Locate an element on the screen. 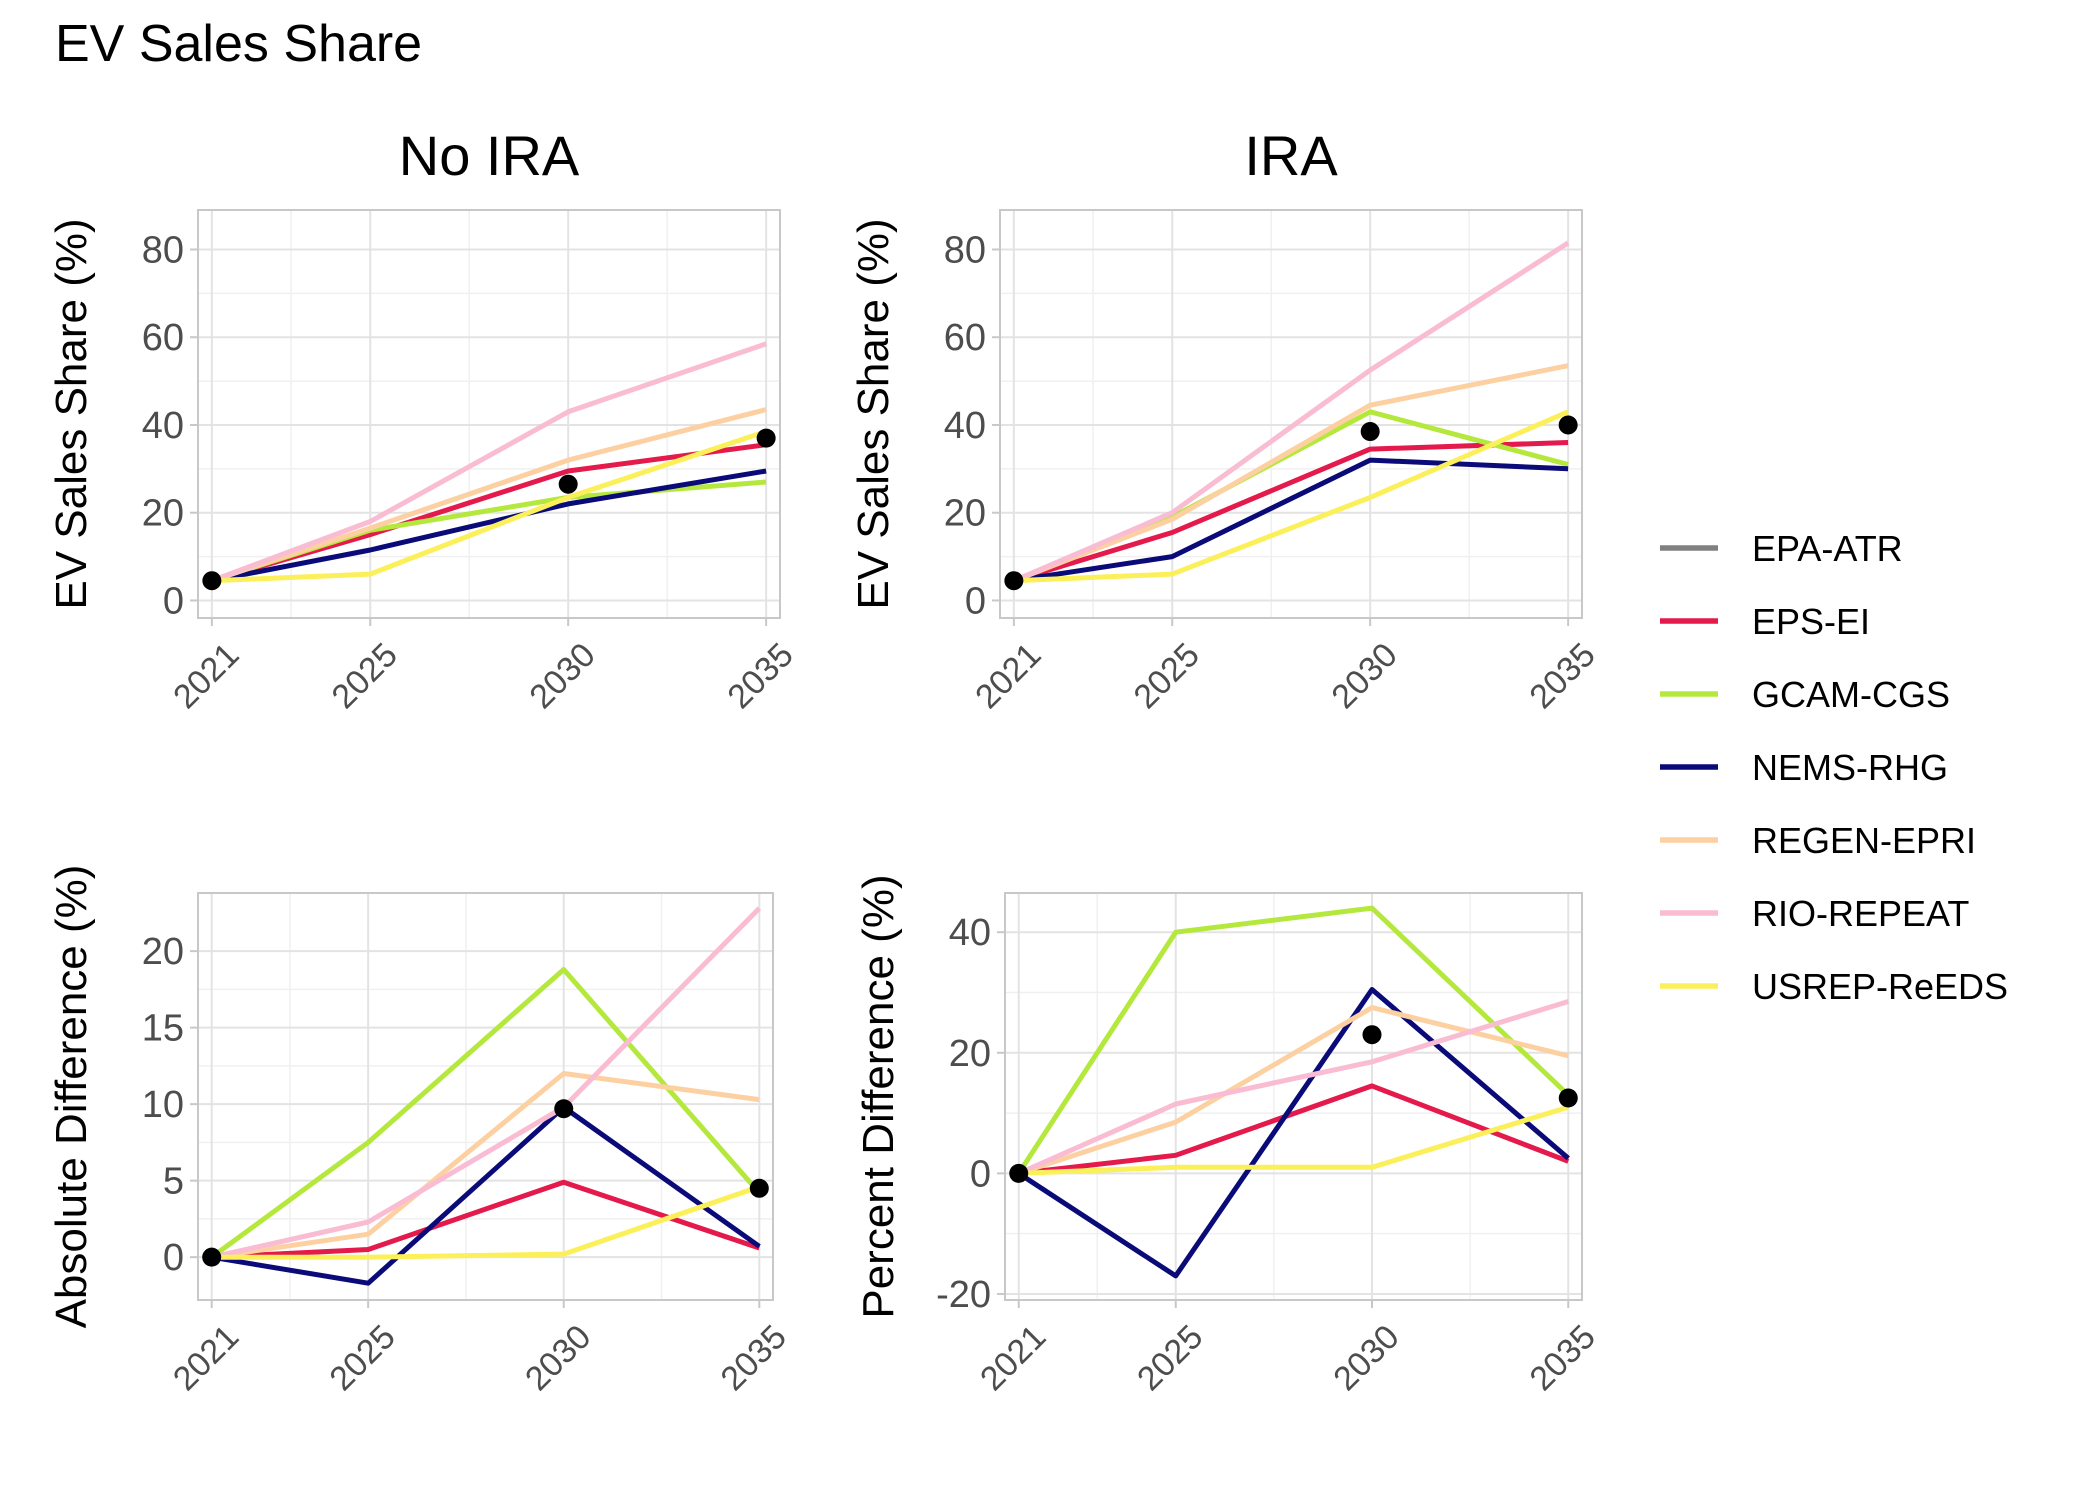  y-tick-label: 5 is located at coordinates (173, 1182).